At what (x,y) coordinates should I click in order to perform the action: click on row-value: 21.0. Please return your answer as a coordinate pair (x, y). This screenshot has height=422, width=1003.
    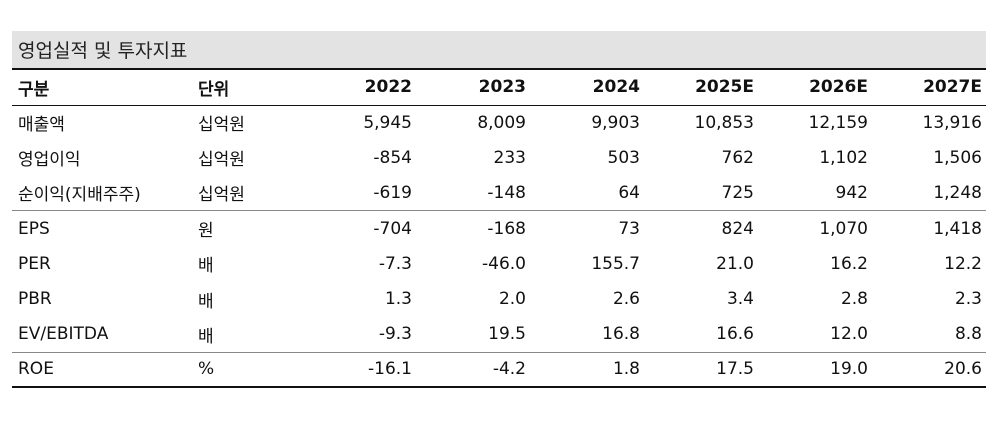
    Looking at the image, I should click on (735, 263).